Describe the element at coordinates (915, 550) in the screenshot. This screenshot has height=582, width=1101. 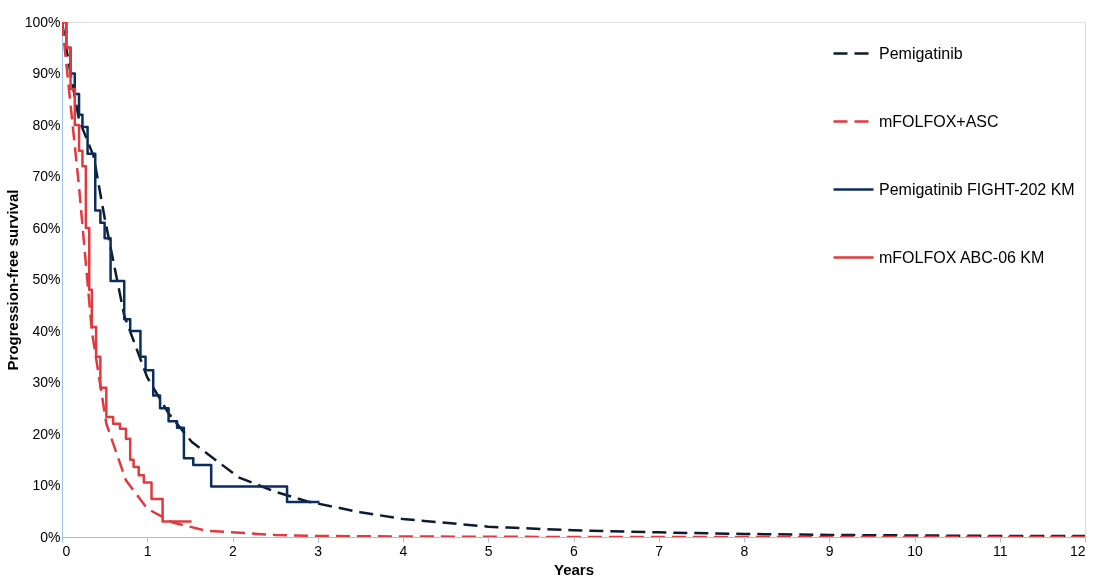
I see `x-tick-label: 10` at that location.